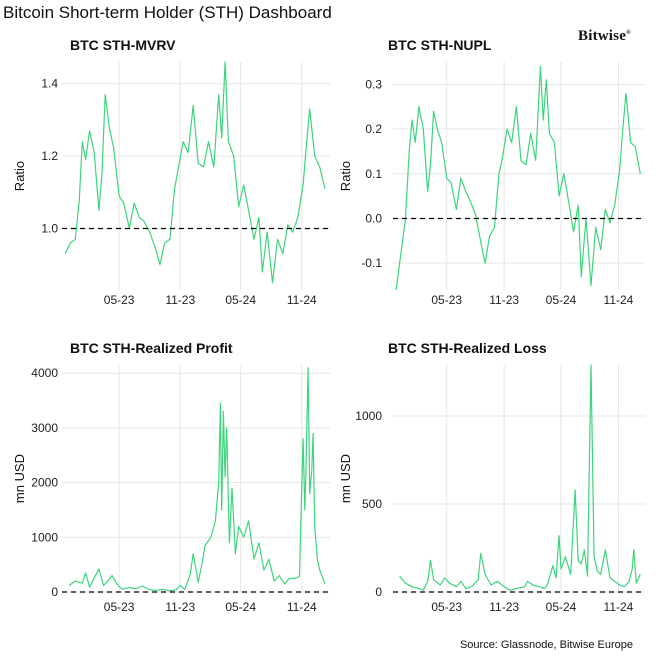  I want to click on y-tick-label: 0.1, so click(373, 174).